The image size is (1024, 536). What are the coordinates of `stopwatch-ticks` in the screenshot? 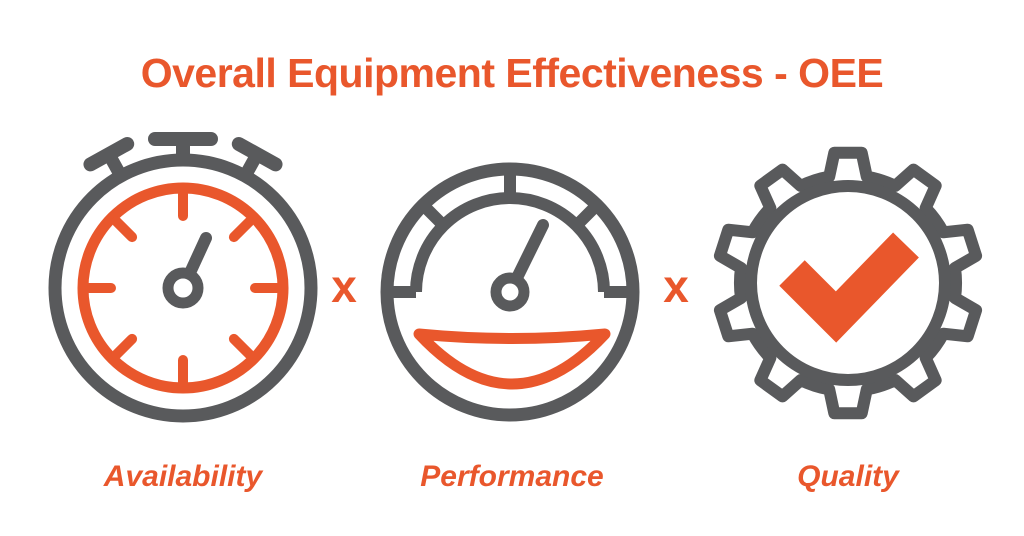 It's located at (183, 288).